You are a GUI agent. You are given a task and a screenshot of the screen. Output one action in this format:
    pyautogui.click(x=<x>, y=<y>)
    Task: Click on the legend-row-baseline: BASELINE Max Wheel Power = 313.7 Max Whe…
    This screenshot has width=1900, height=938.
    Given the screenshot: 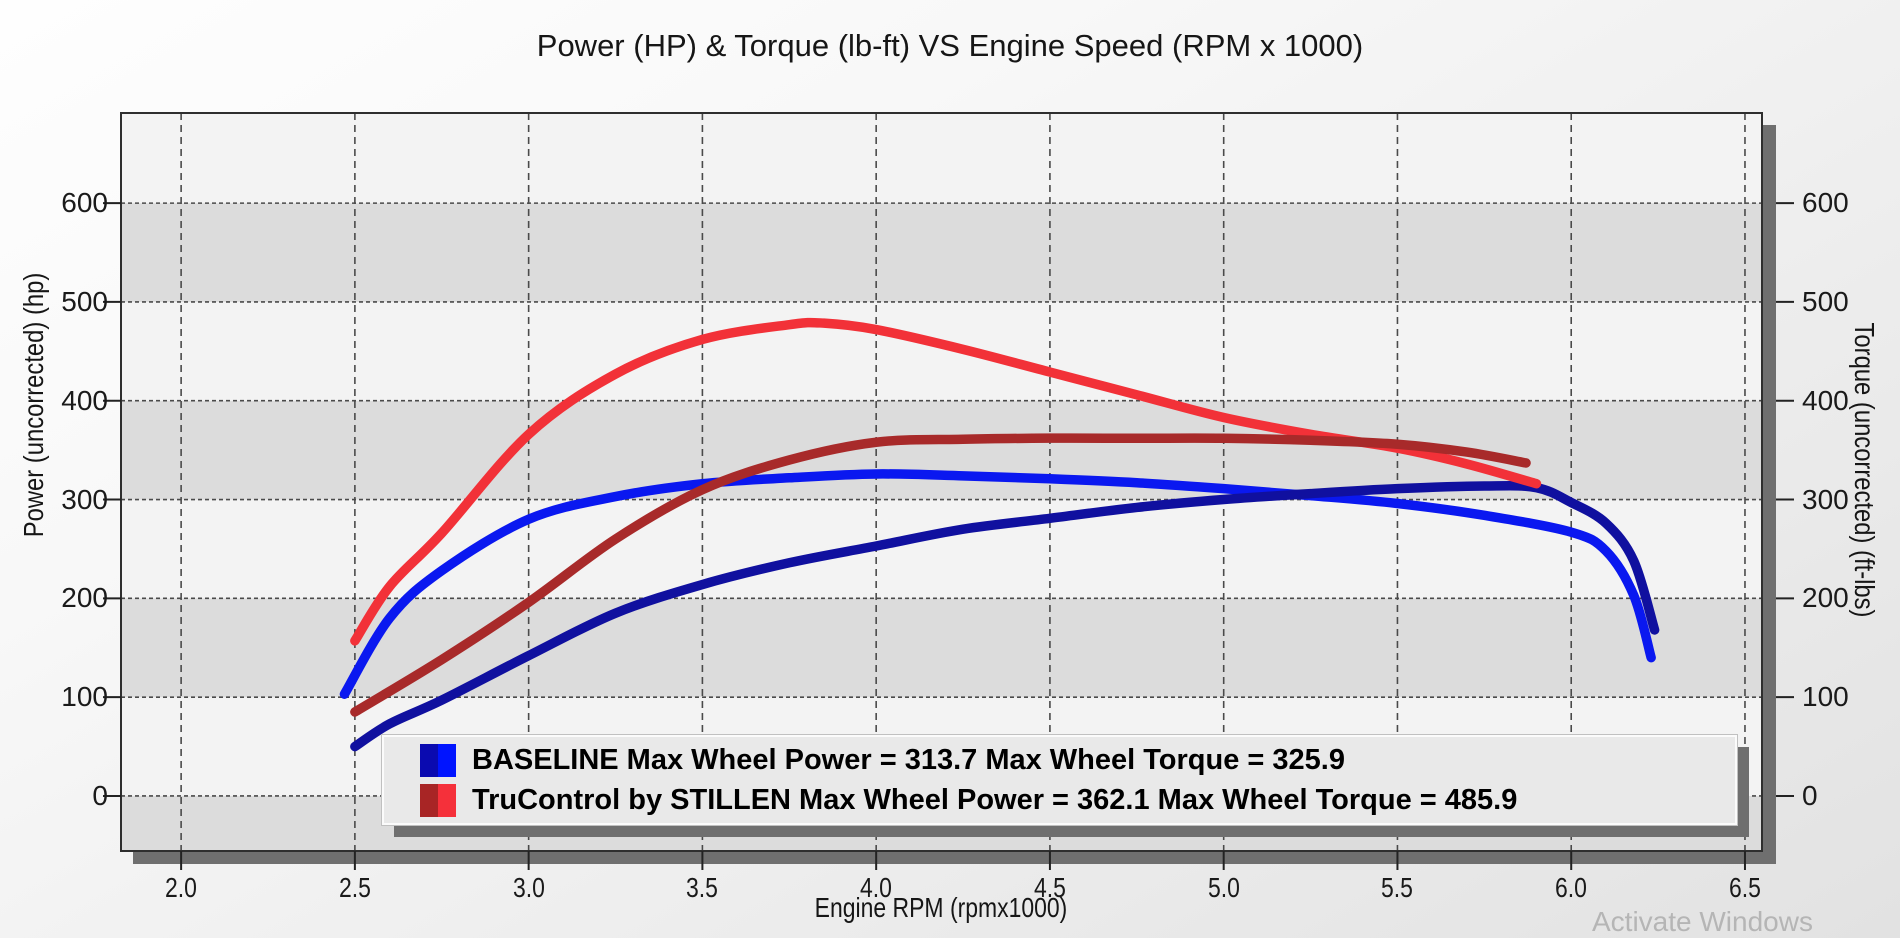 What is the action you would take?
    pyautogui.click(x=1077, y=760)
    